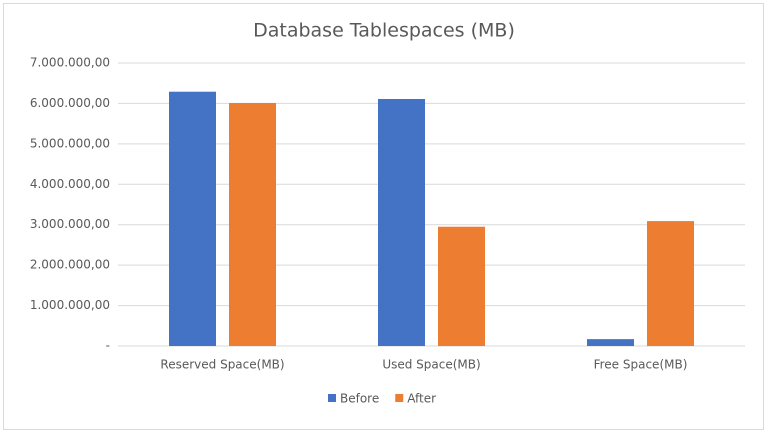  What do you see at coordinates (222, 365) in the screenshot?
I see `x-tick-label: Reserved Space(MB)` at bounding box center [222, 365].